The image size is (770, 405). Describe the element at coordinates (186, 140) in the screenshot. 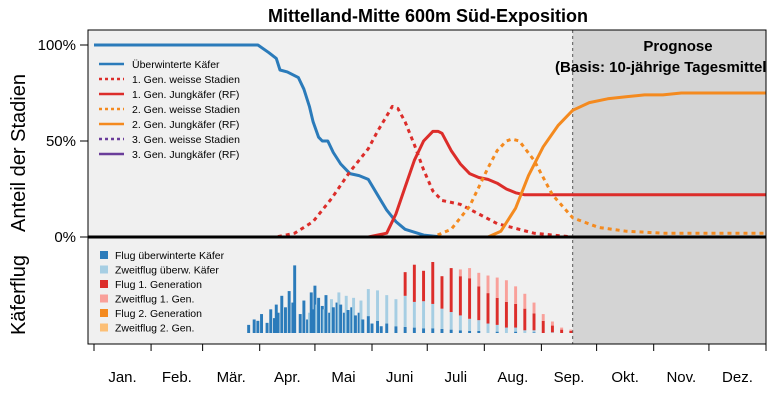

I see `legend-label: 3. Gen. weisse Stadien` at that location.